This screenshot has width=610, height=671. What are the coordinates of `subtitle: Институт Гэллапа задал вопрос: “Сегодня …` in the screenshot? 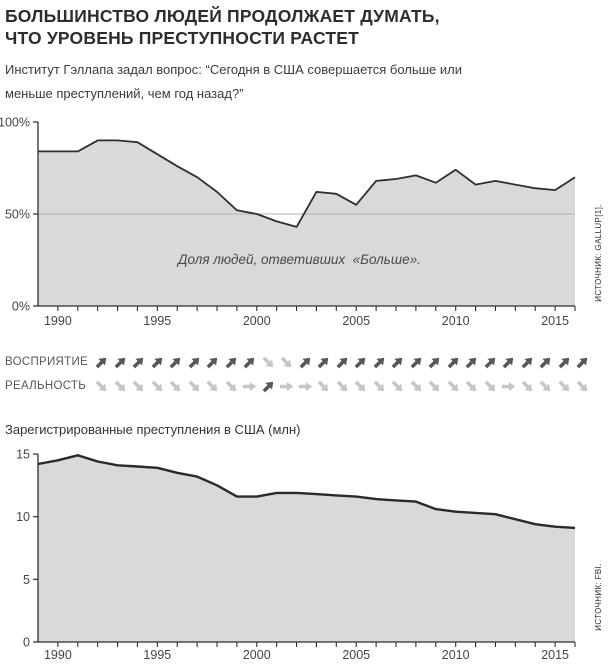 It's located at (307, 82).